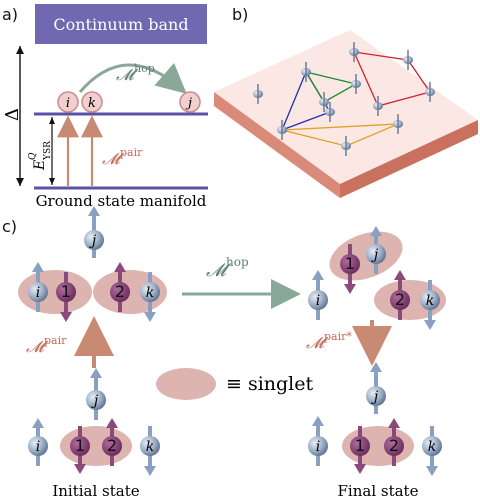 The image size is (480, 502). I want to click on m-pair-label-a: 𝓜 pair, so click(122, 157).